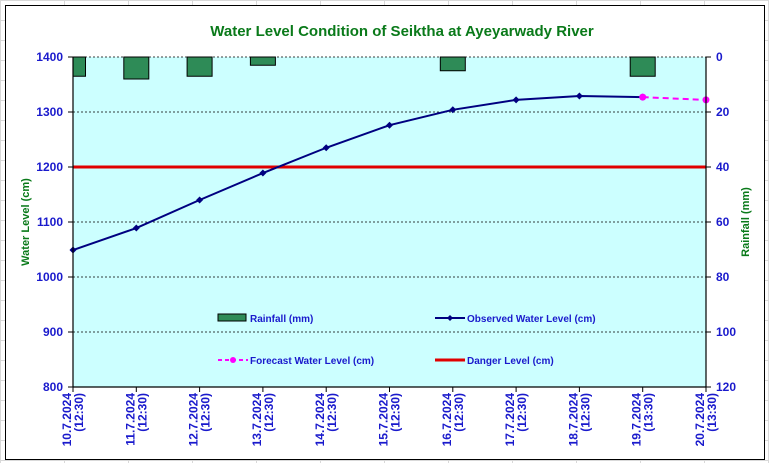 This screenshot has width=769, height=463. What do you see at coordinates (516, 420) in the screenshot?
I see `x-tick-label: 17.7.2024(12:30)` at bounding box center [516, 420].